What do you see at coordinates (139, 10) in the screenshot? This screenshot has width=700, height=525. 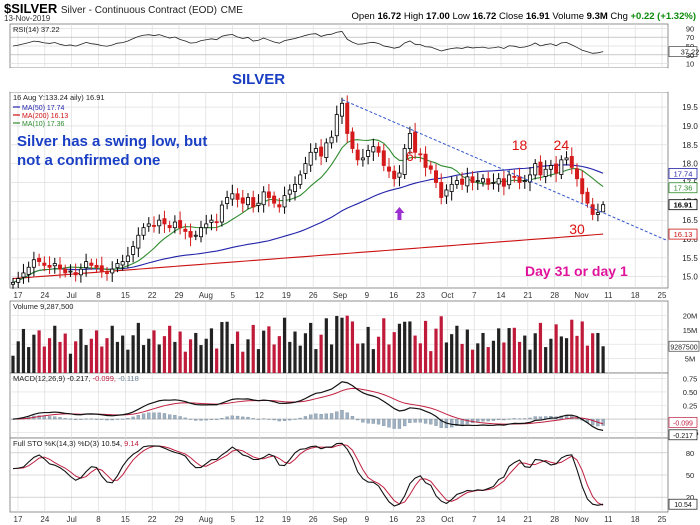 I see `contract-description: Silver - Continuous Contract (EOD)` at bounding box center [139, 10].